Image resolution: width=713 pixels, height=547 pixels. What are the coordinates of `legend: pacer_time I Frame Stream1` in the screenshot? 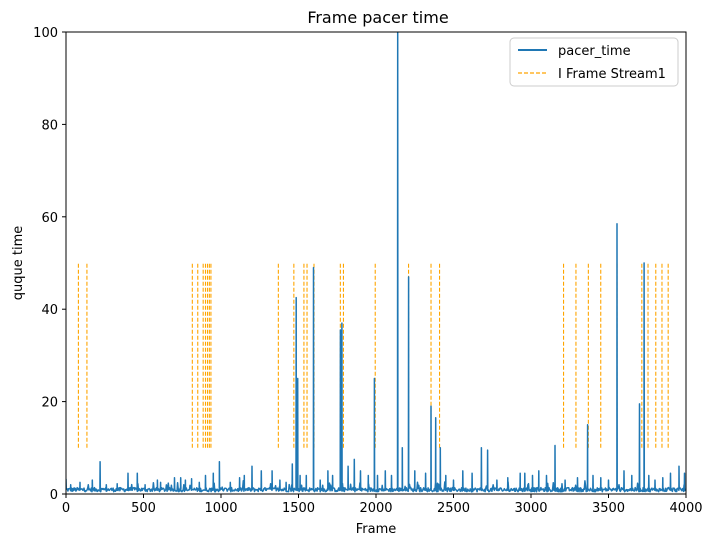 It's located at (594, 62).